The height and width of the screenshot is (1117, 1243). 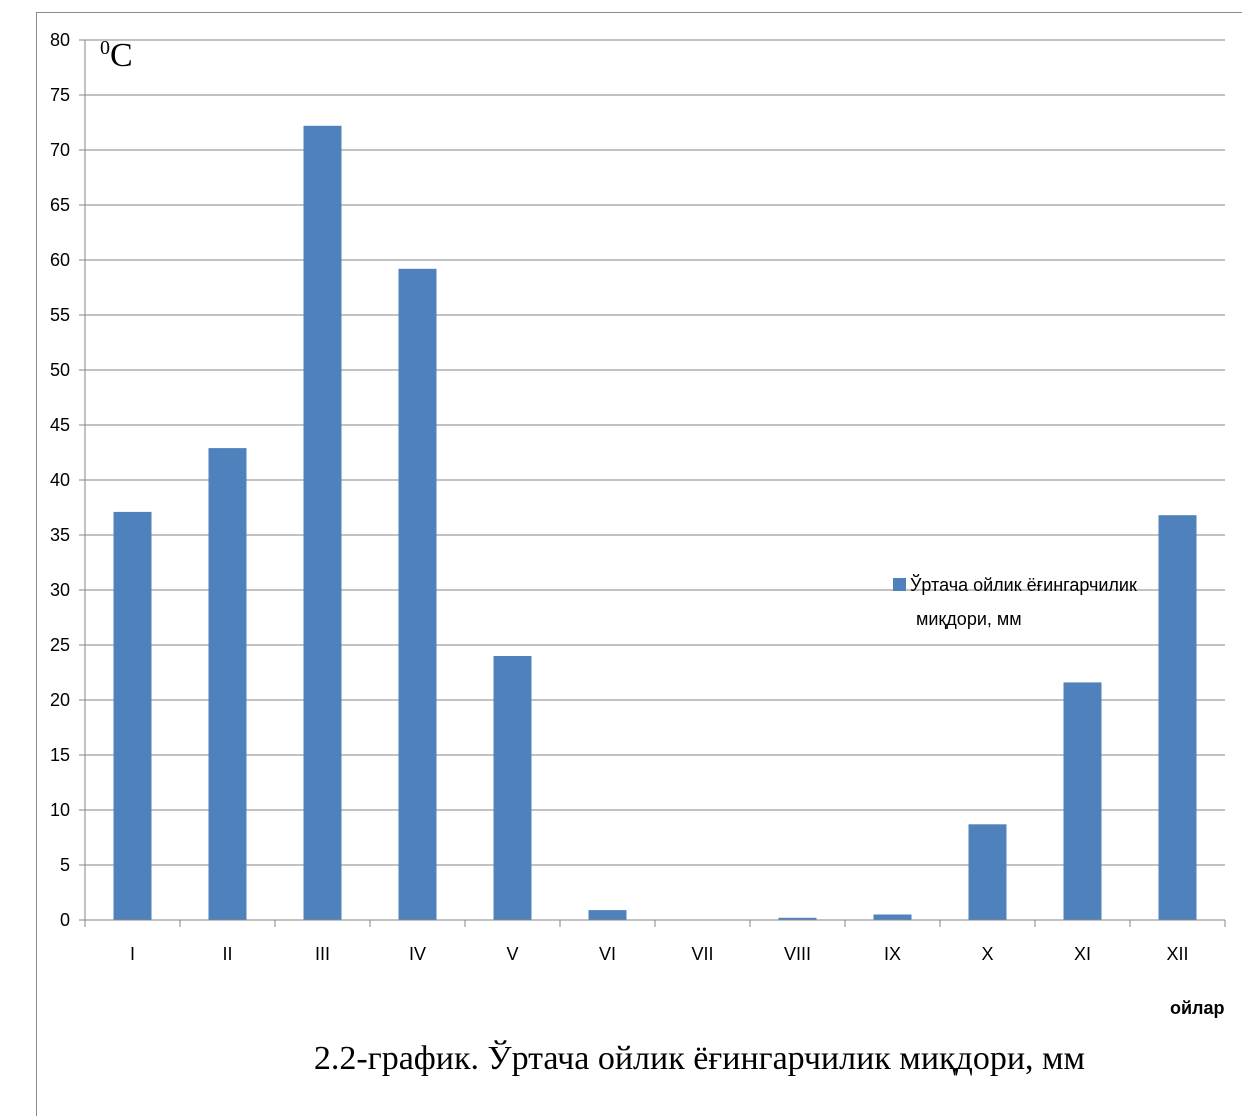 What do you see at coordinates (60, 150) in the screenshot?
I see `y-tick-label: 70` at bounding box center [60, 150].